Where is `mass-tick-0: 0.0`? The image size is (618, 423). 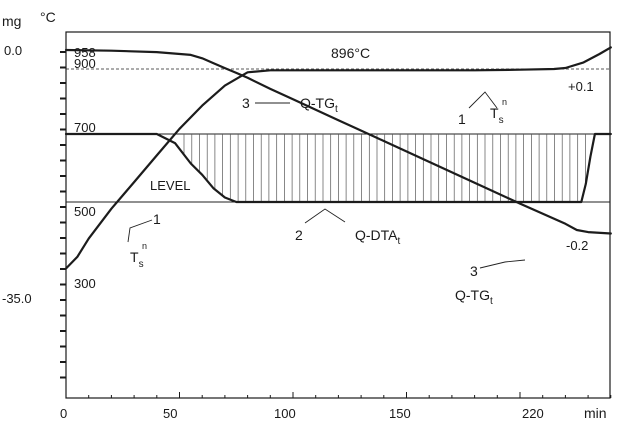
mass-tick-0: 0.0 is located at coordinates (13, 50).